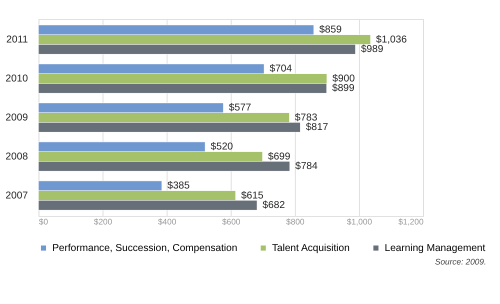 The width and height of the screenshot is (500, 304). Describe the element at coordinates (167, 222) in the screenshot. I see `x-tick-label: $400` at that location.